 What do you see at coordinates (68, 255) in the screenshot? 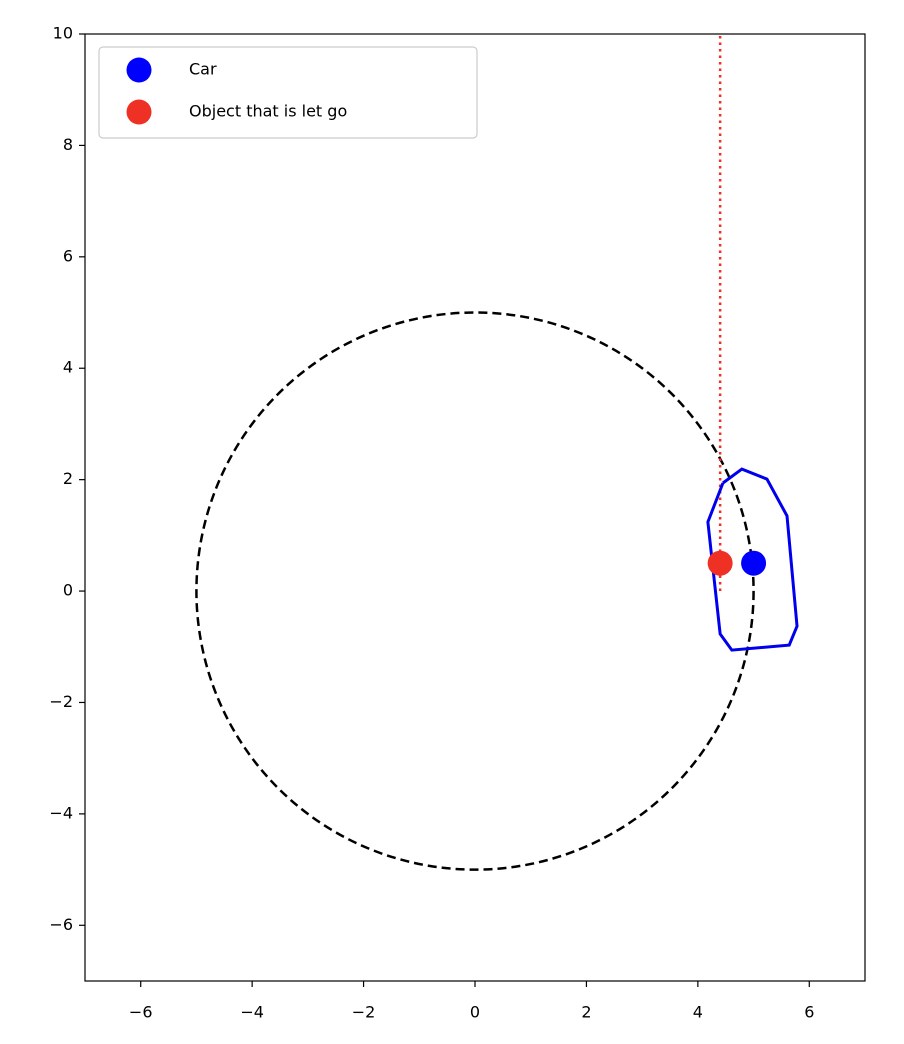
I see `y-tick-label: 6` at bounding box center [68, 255].